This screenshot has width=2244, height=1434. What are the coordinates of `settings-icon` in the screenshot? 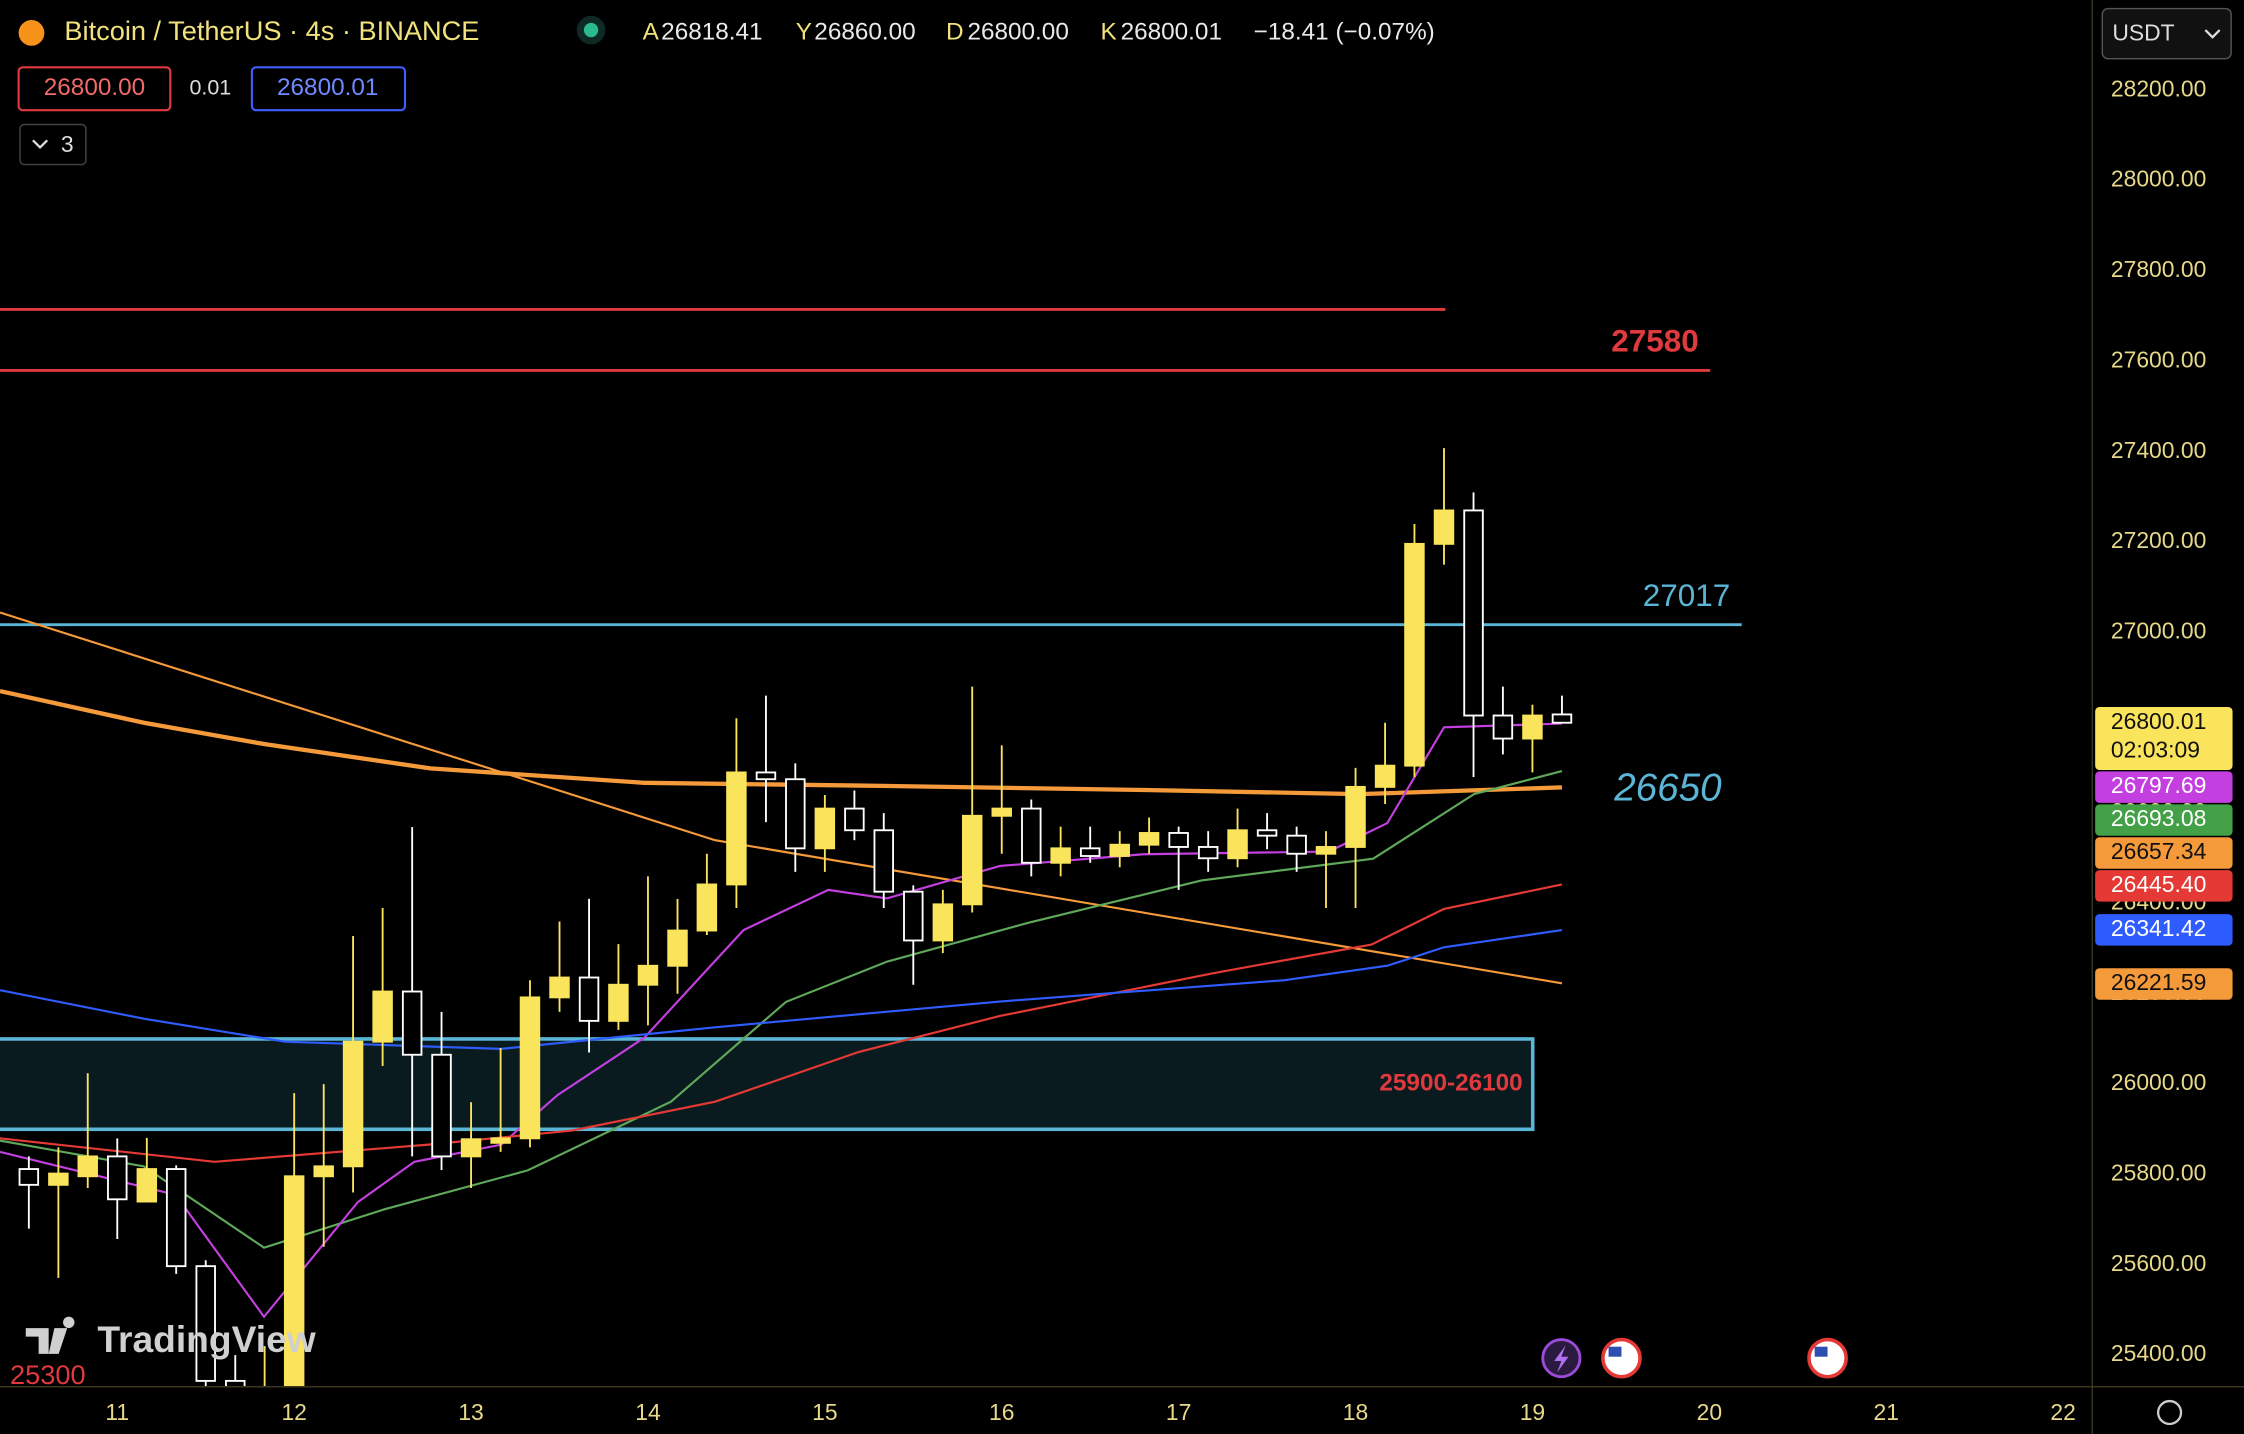 It's located at (2169, 1412).